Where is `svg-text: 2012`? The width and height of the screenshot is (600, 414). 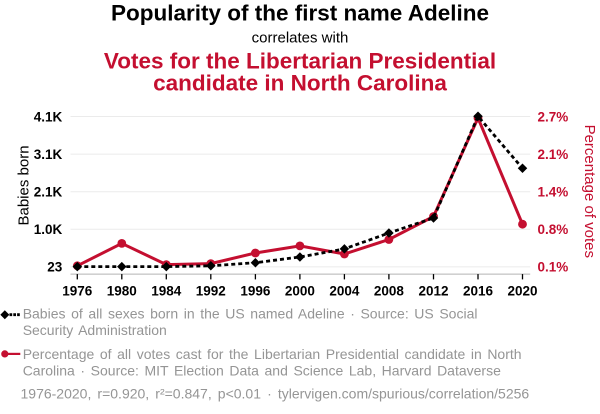
svg-text: 2012 is located at coordinates (433, 290).